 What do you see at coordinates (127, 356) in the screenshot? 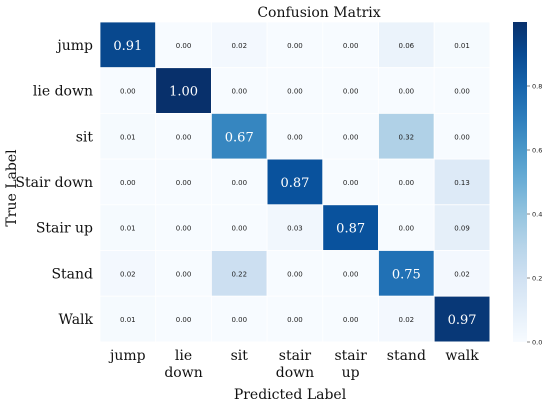
I see `column-label: jump` at bounding box center [127, 356].